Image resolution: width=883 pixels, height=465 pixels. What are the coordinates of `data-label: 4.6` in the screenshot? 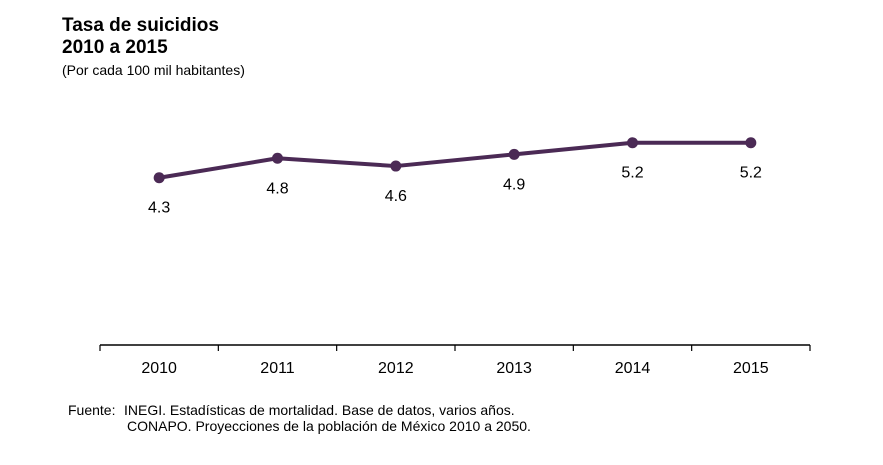 It's located at (396, 196).